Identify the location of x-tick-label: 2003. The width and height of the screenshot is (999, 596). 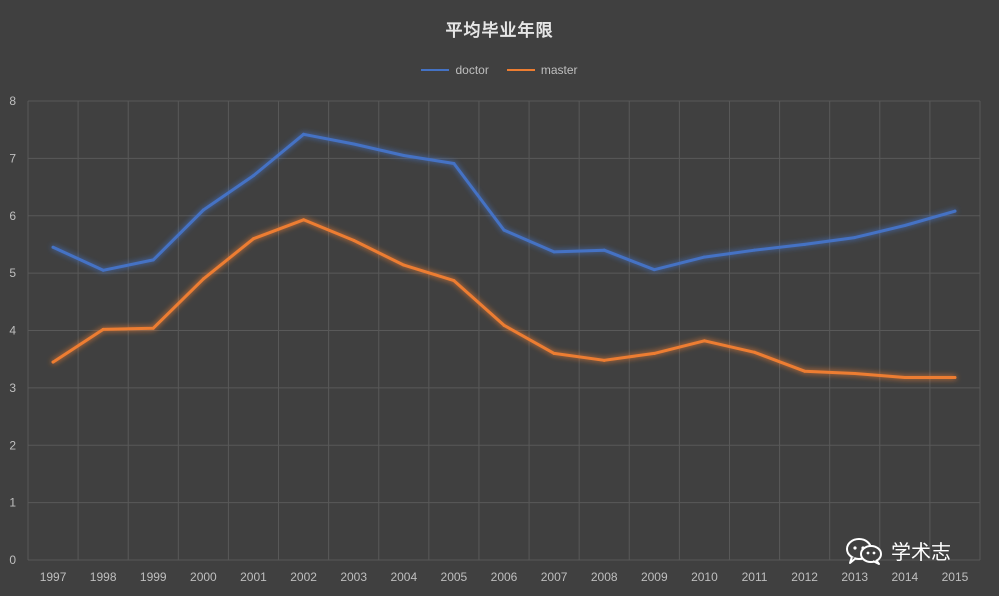
(353, 577).